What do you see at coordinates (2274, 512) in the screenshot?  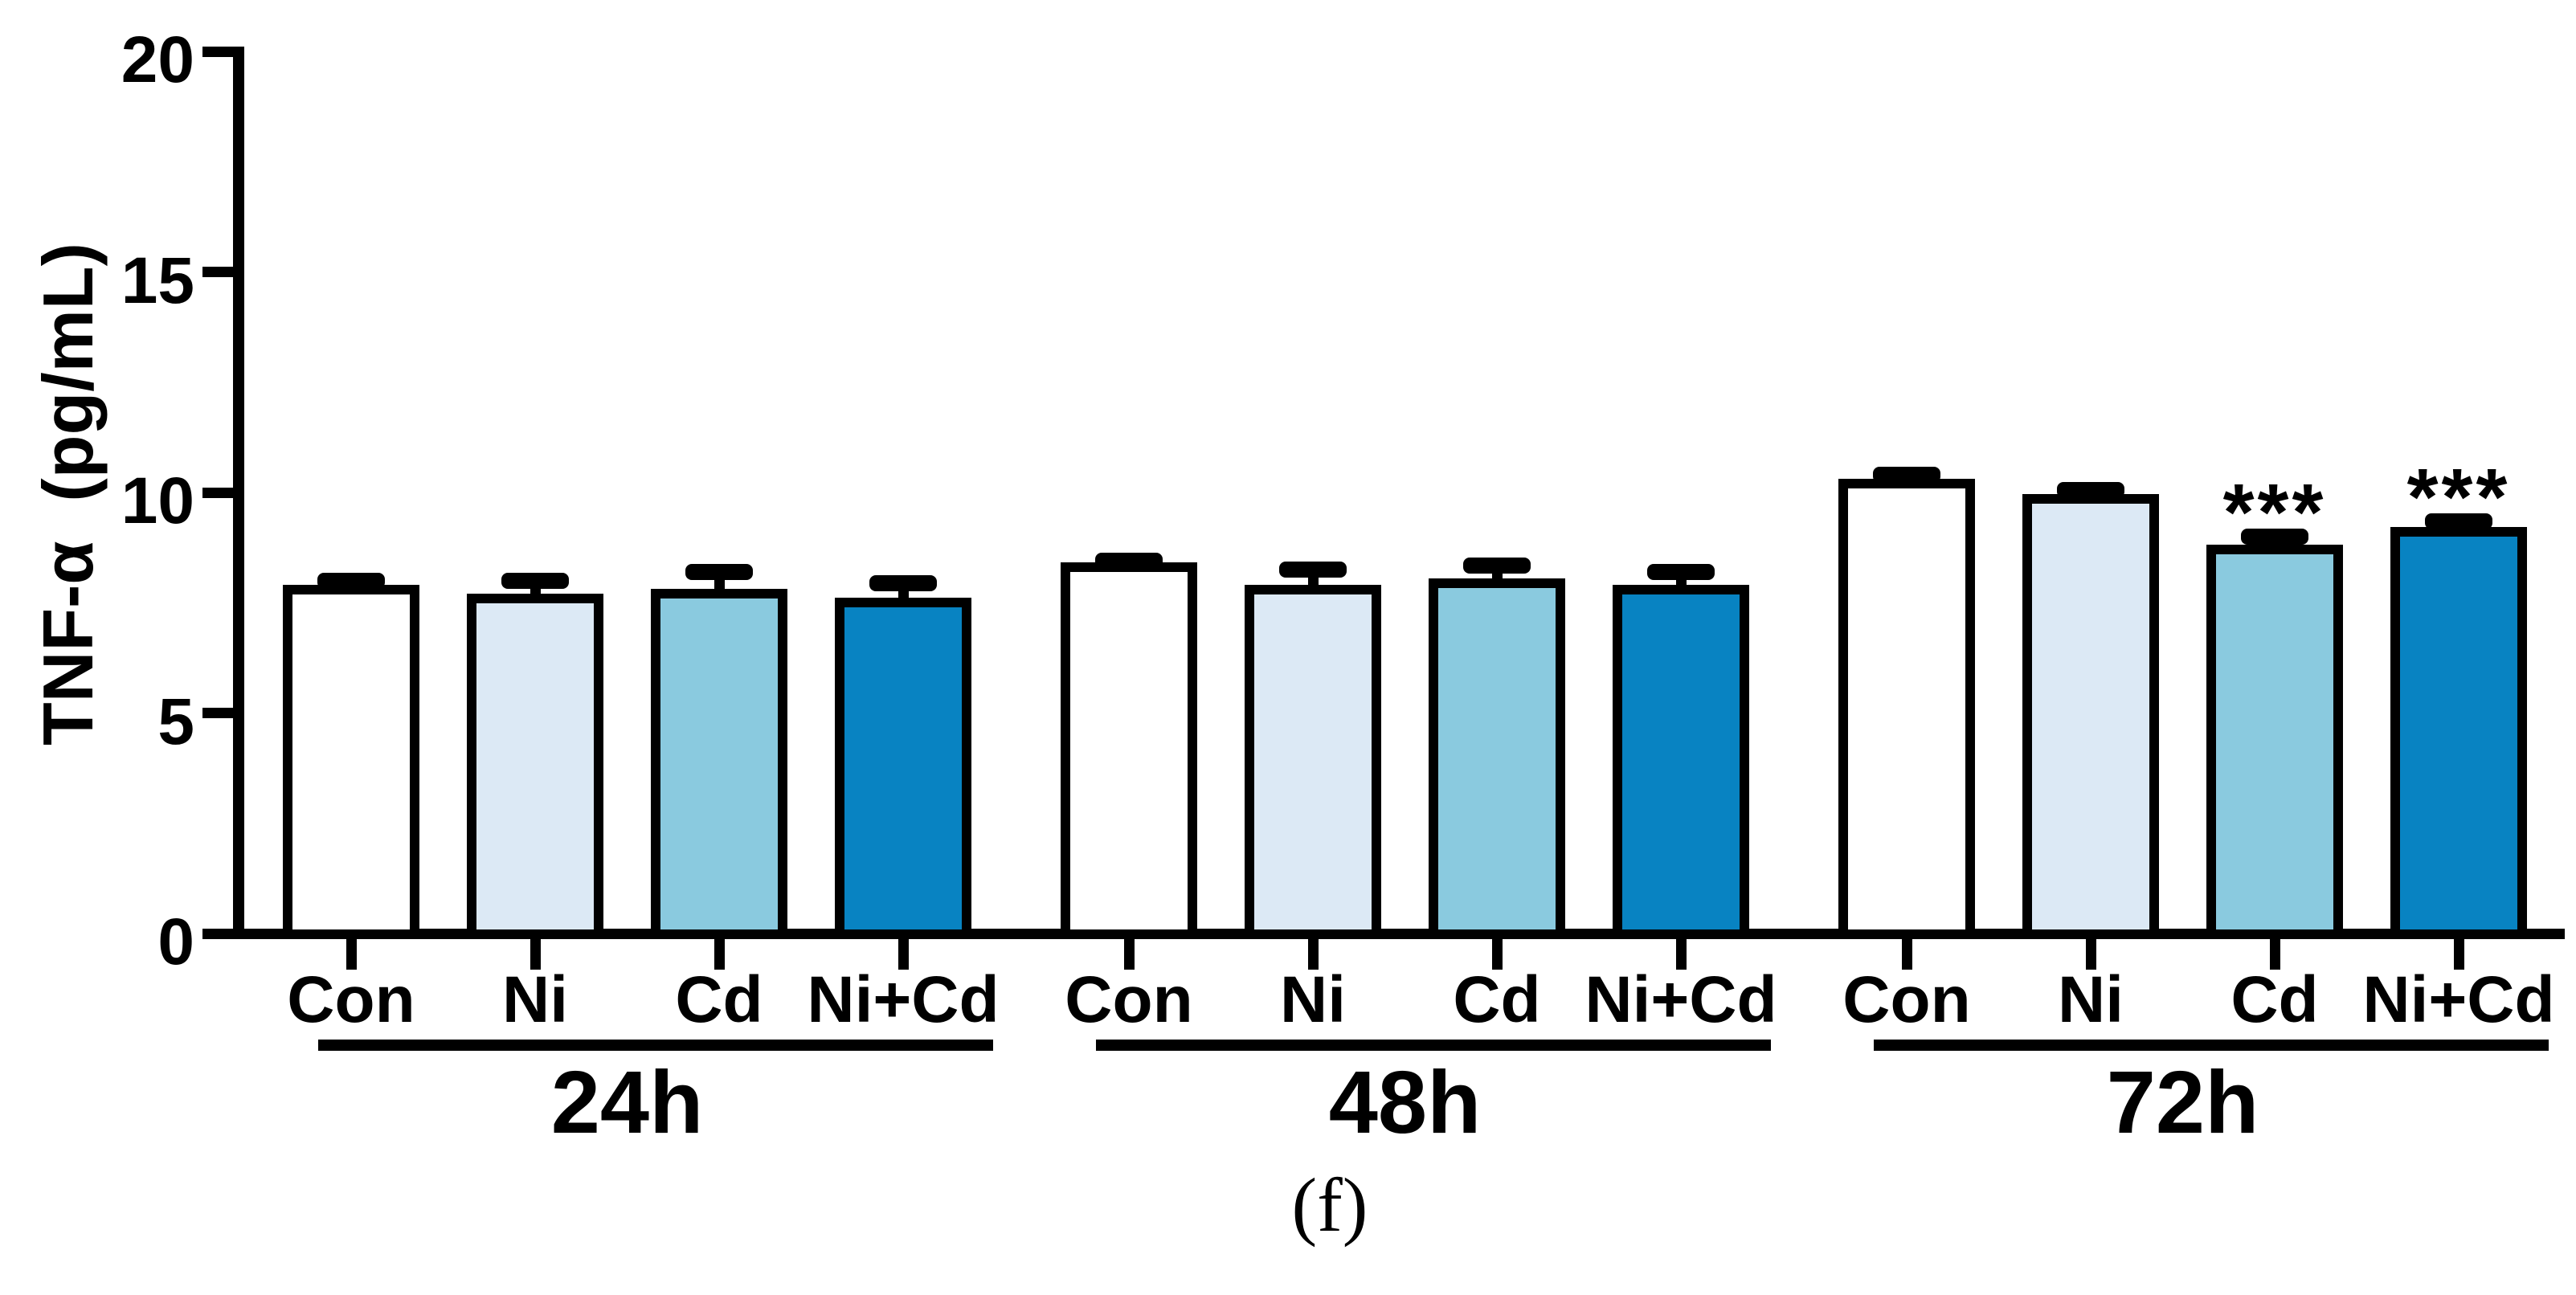 I see `significance-stars-72h-Cd: ***` at bounding box center [2274, 512].